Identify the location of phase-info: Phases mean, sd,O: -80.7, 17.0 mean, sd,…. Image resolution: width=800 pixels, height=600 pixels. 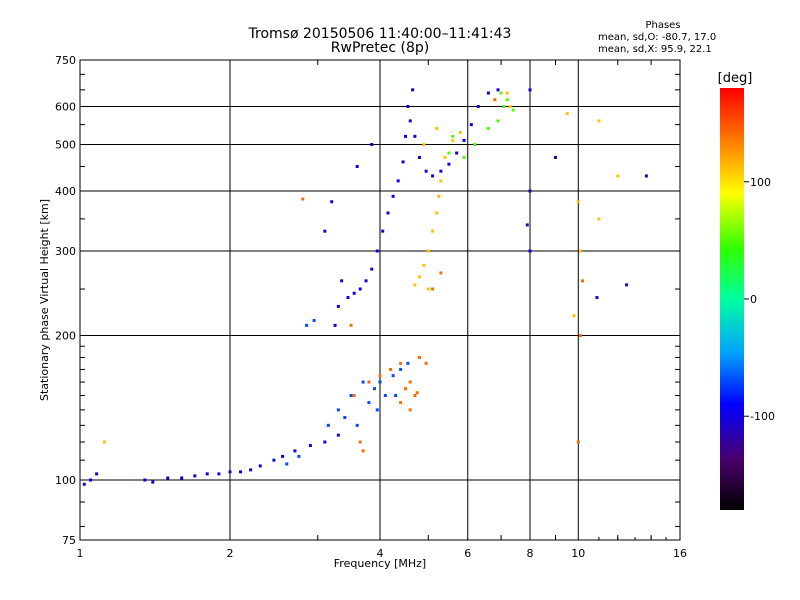
(663, 38).